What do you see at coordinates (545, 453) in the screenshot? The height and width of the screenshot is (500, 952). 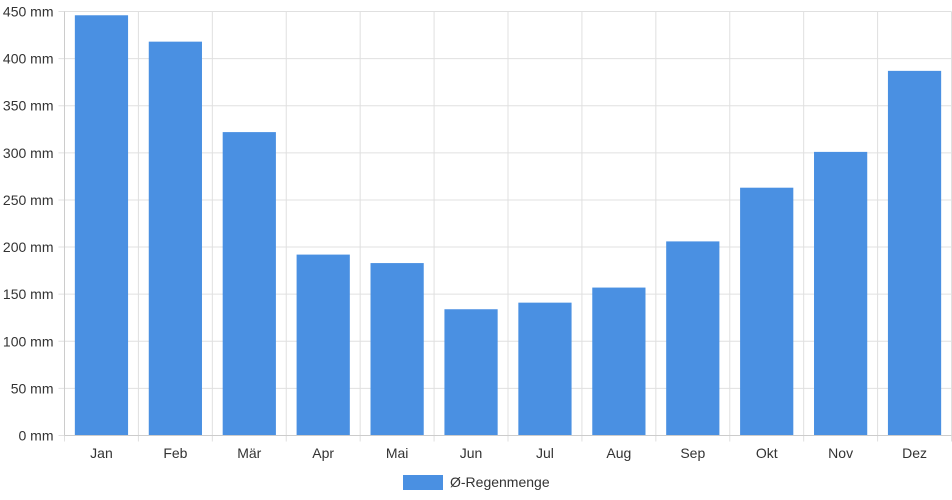 I see `x-tick-label: Jul` at bounding box center [545, 453].